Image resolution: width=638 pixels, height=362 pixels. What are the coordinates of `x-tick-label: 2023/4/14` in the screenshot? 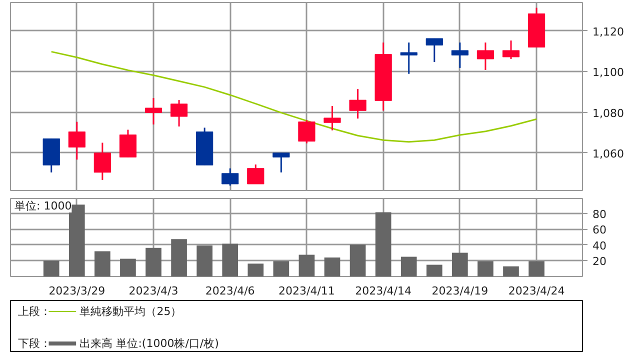 It's located at (383, 291).